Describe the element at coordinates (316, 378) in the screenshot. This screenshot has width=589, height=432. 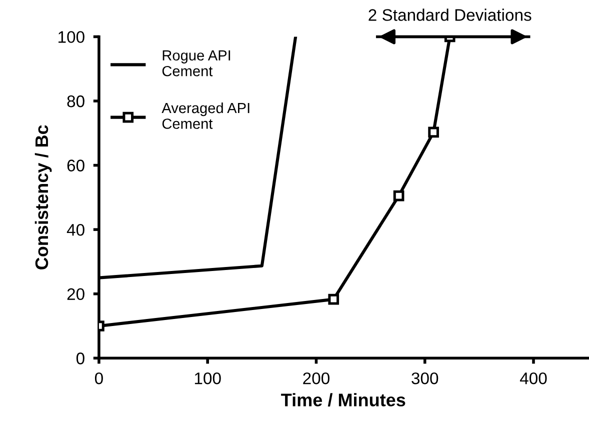
I see `x-tick-label: 200` at that location.